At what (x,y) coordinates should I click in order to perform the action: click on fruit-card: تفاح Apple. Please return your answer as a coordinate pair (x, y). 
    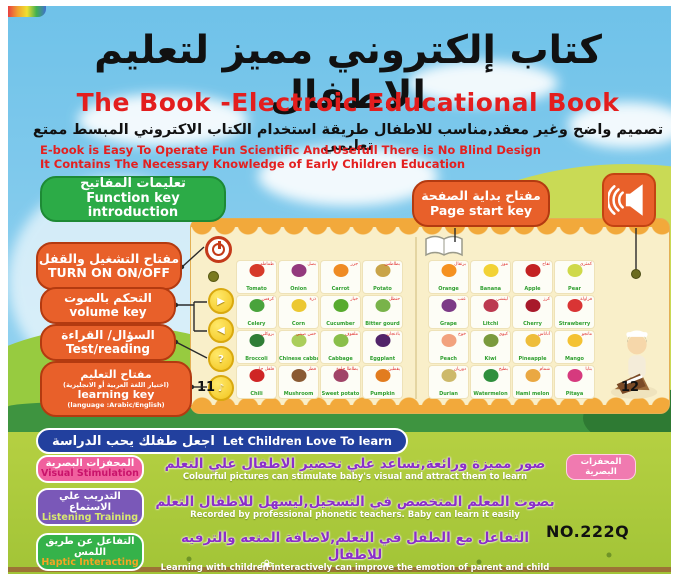
    Looking at the image, I should click on (532, 277).